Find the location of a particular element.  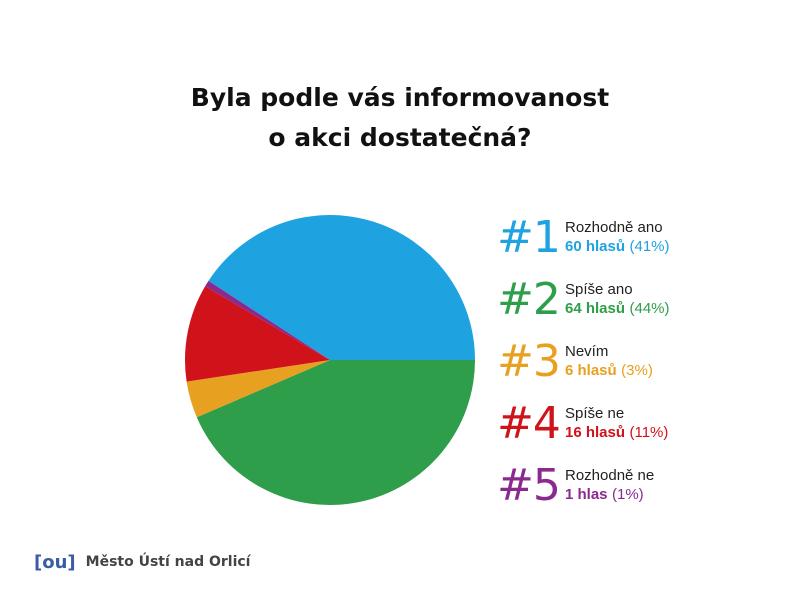

legend-percent-4: (11%) is located at coordinates (649, 432).